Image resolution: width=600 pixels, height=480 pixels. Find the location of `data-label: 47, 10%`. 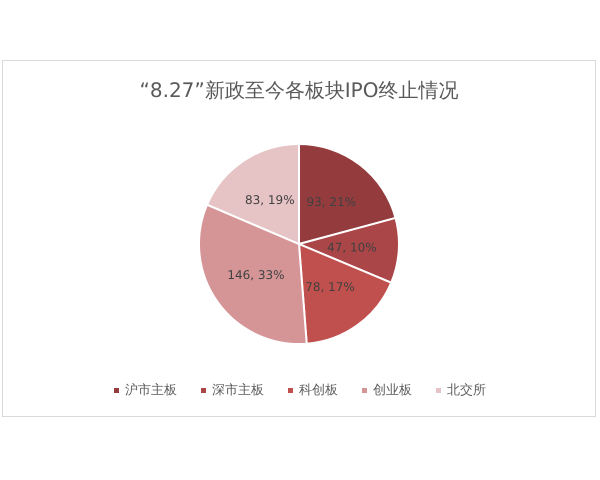

data-label: 47, 10% is located at coordinates (352, 247).